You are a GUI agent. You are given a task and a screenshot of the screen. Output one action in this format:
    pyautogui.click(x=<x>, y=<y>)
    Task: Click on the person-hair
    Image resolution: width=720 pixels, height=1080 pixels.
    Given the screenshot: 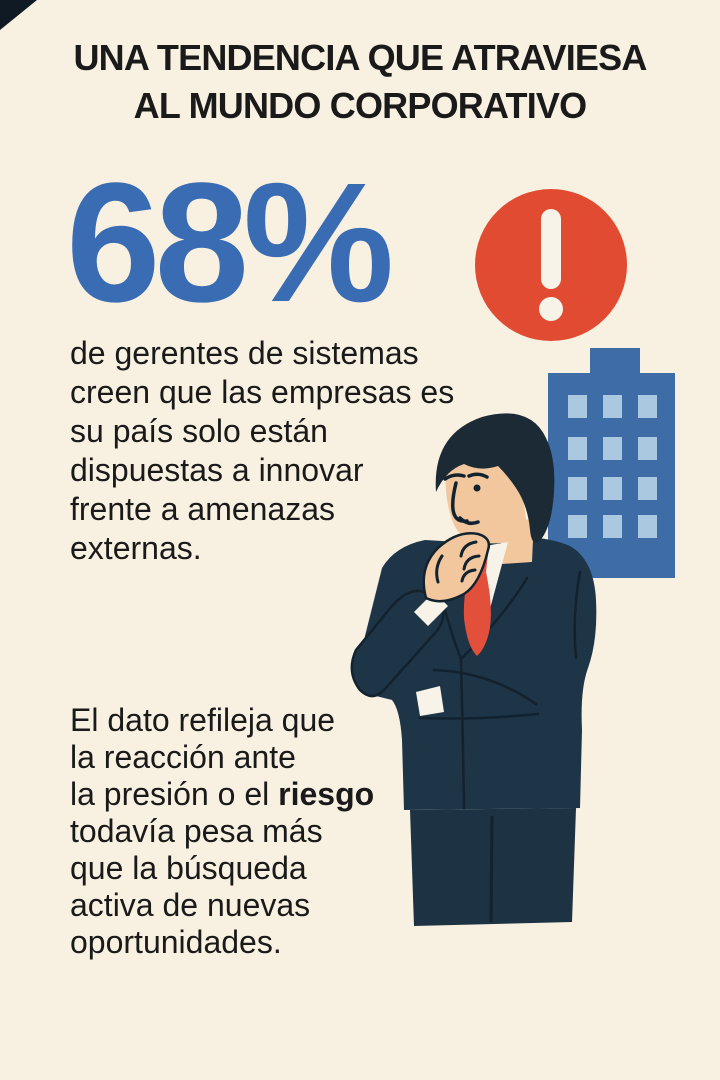 What is the action you would take?
    pyautogui.click(x=495, y=478)
    